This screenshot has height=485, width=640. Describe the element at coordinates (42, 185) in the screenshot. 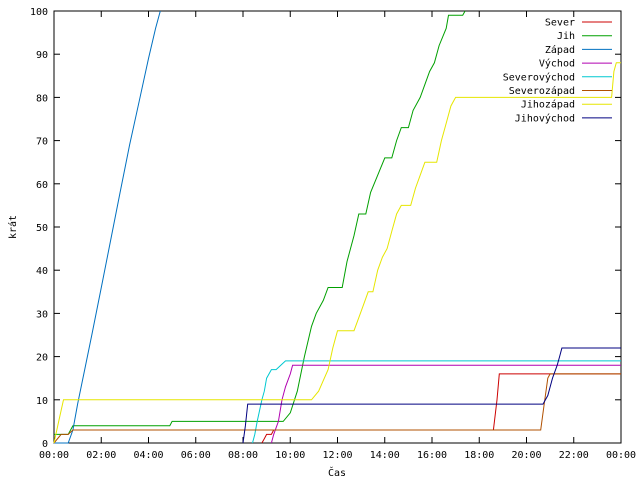

I see `y-tick-label: 60` at that location.